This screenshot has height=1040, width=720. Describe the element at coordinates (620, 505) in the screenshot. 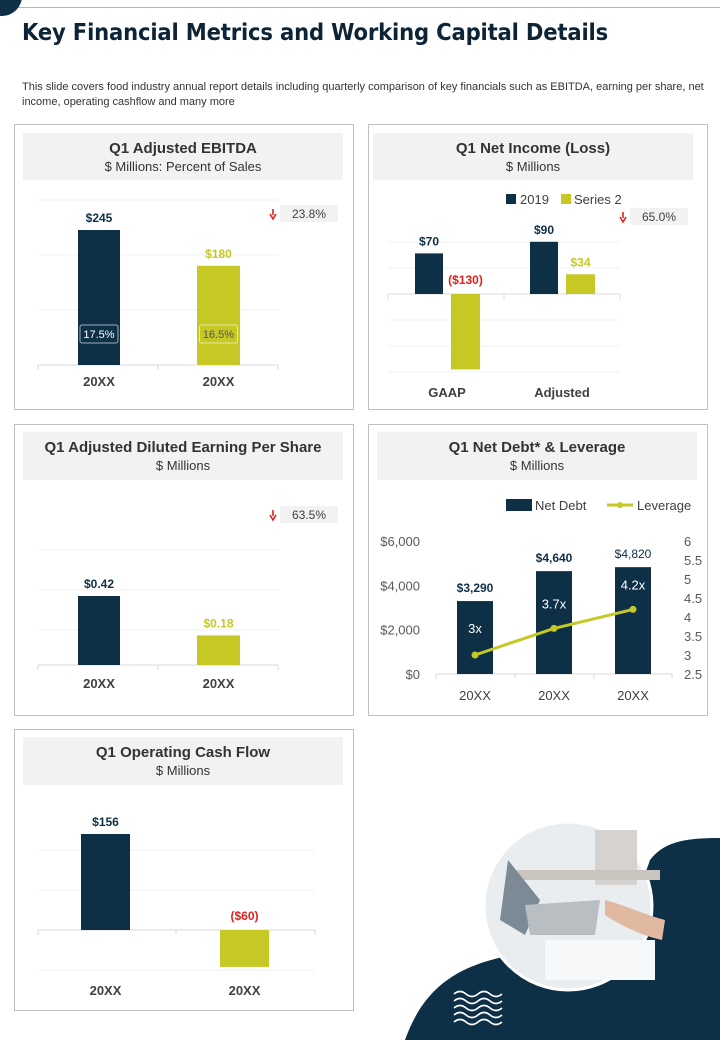

I see `legend-marker-leverage` at that location.